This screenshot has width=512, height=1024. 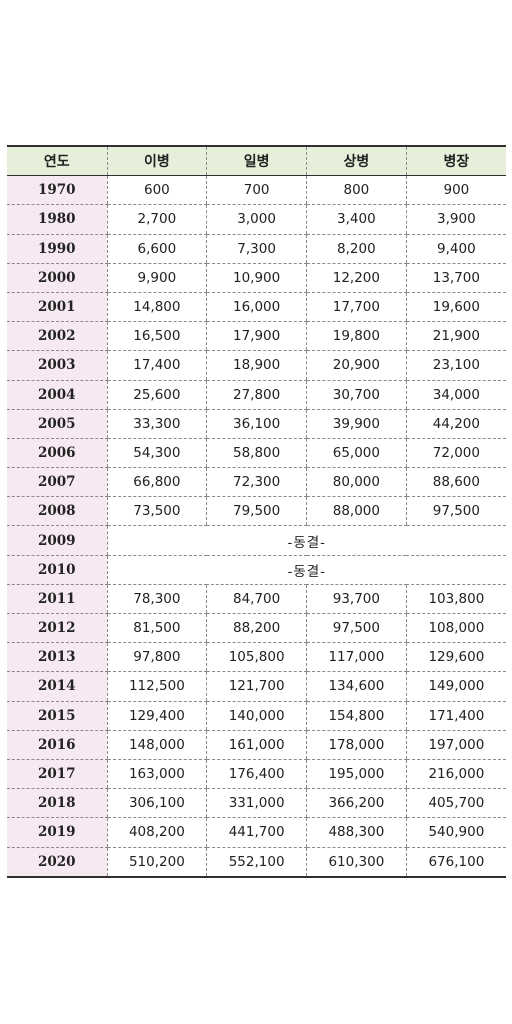 I want to click on value-cell: 121,700, so click(x=256, y=686).